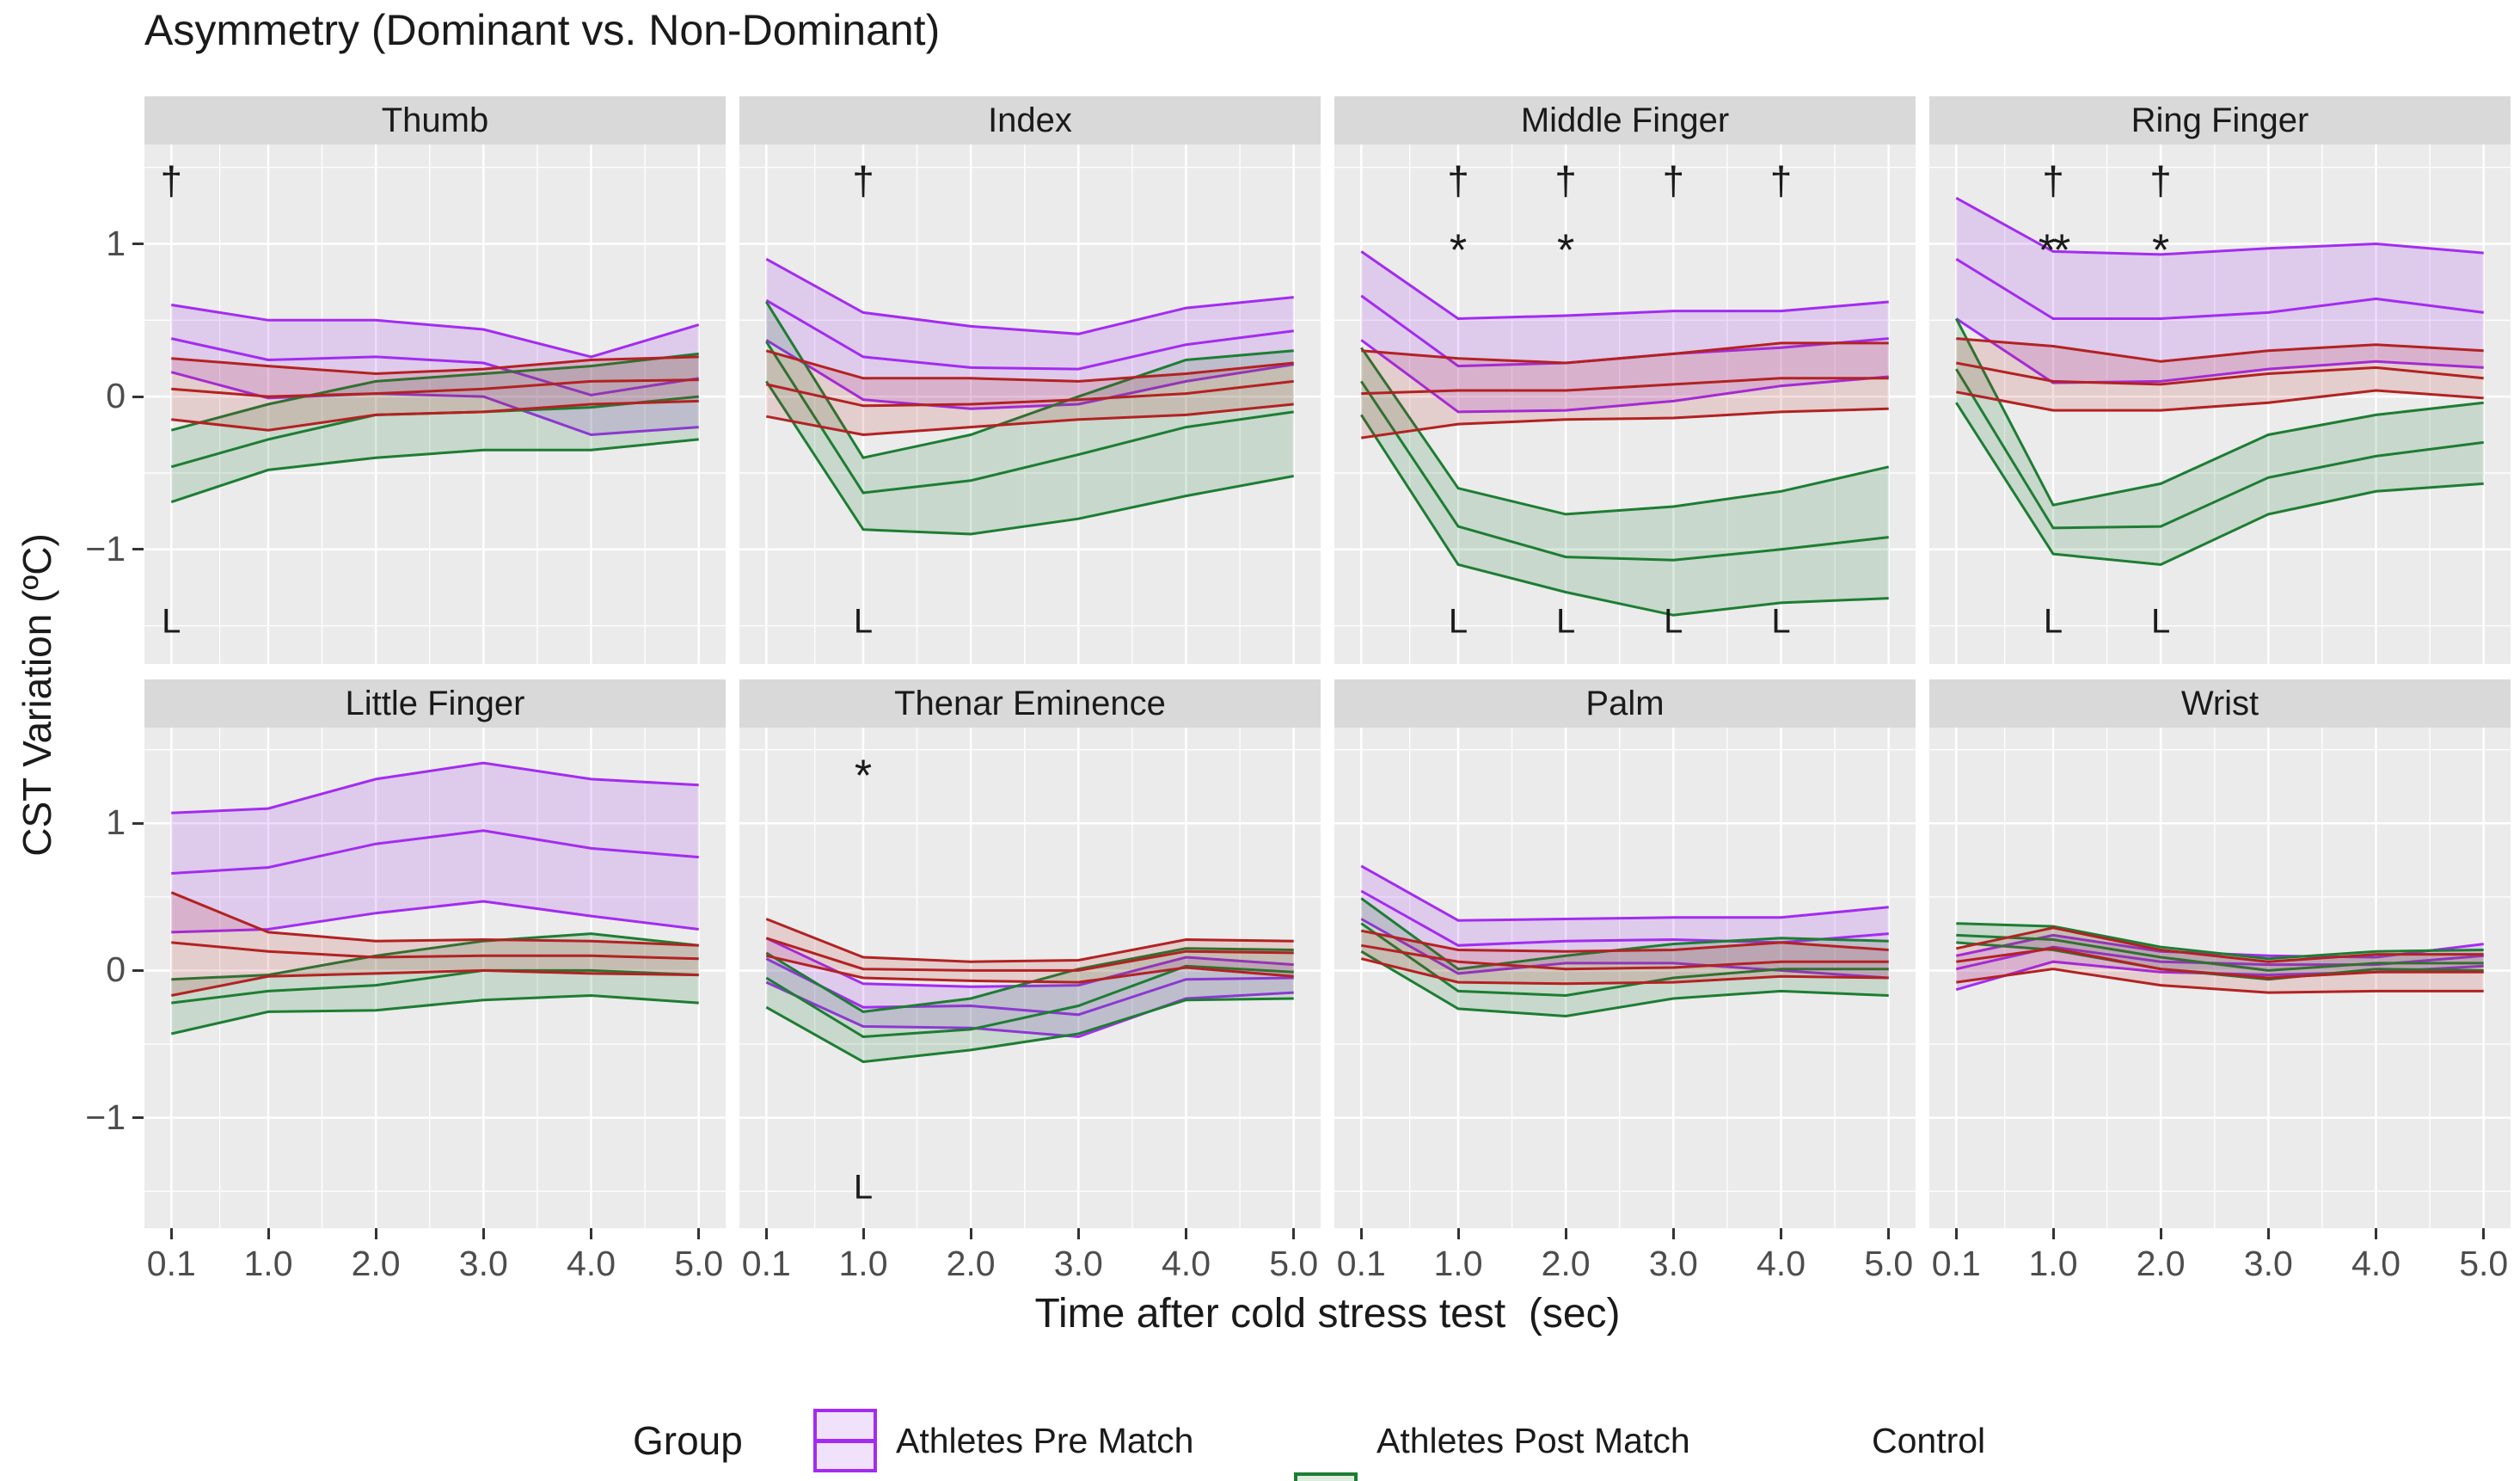 The width and height of the screenshot is (2520, 1481). What do you see at coordinates (1625, 703) in the screenshot?
I see `facet-strip-palm: Palm` at bounding box center [1625, 703].